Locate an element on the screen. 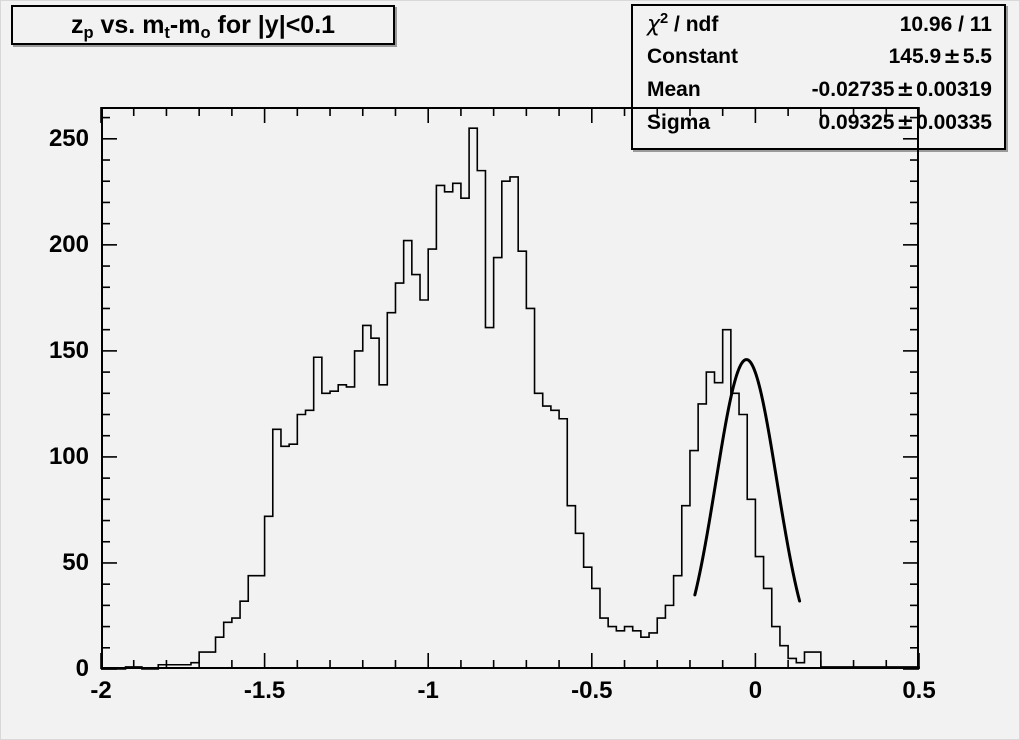 This screenshot has width=1020, height=740. y-tick-label: 50 is located at coordinates (75, 562).